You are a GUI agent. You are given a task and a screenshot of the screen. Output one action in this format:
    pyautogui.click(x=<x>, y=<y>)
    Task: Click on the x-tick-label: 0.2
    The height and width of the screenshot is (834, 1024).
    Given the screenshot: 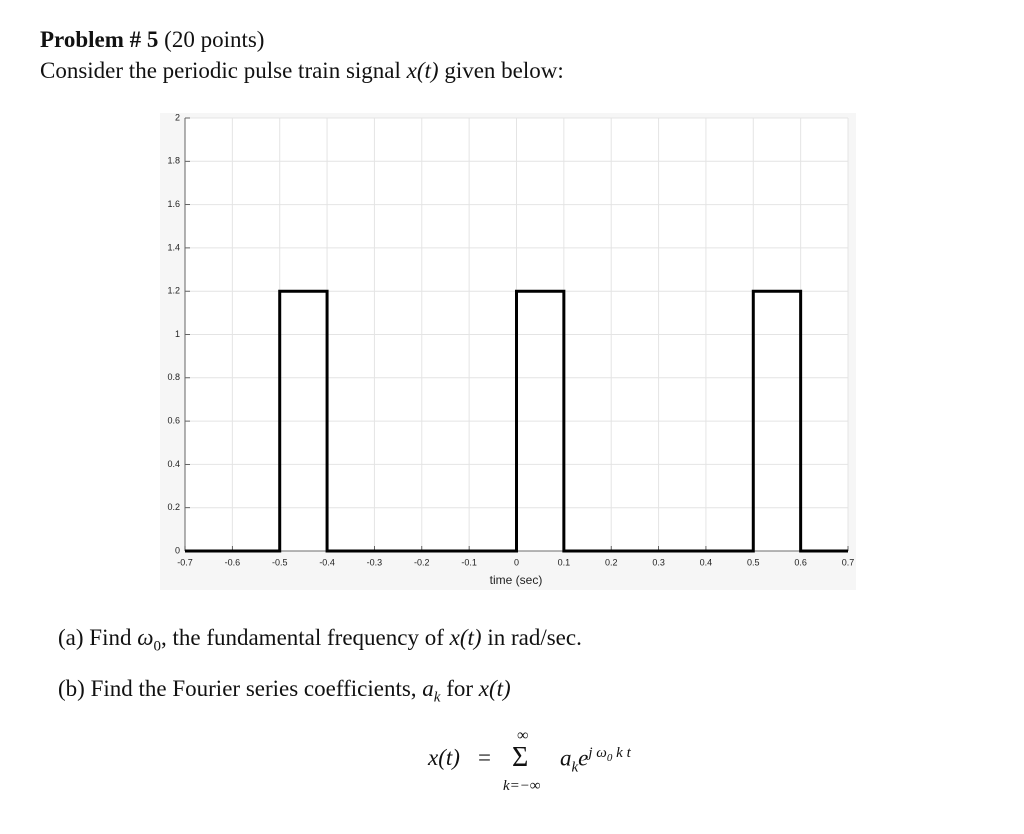 What is the action you would take?
    pyautogui.click(x=611, y=562)
    